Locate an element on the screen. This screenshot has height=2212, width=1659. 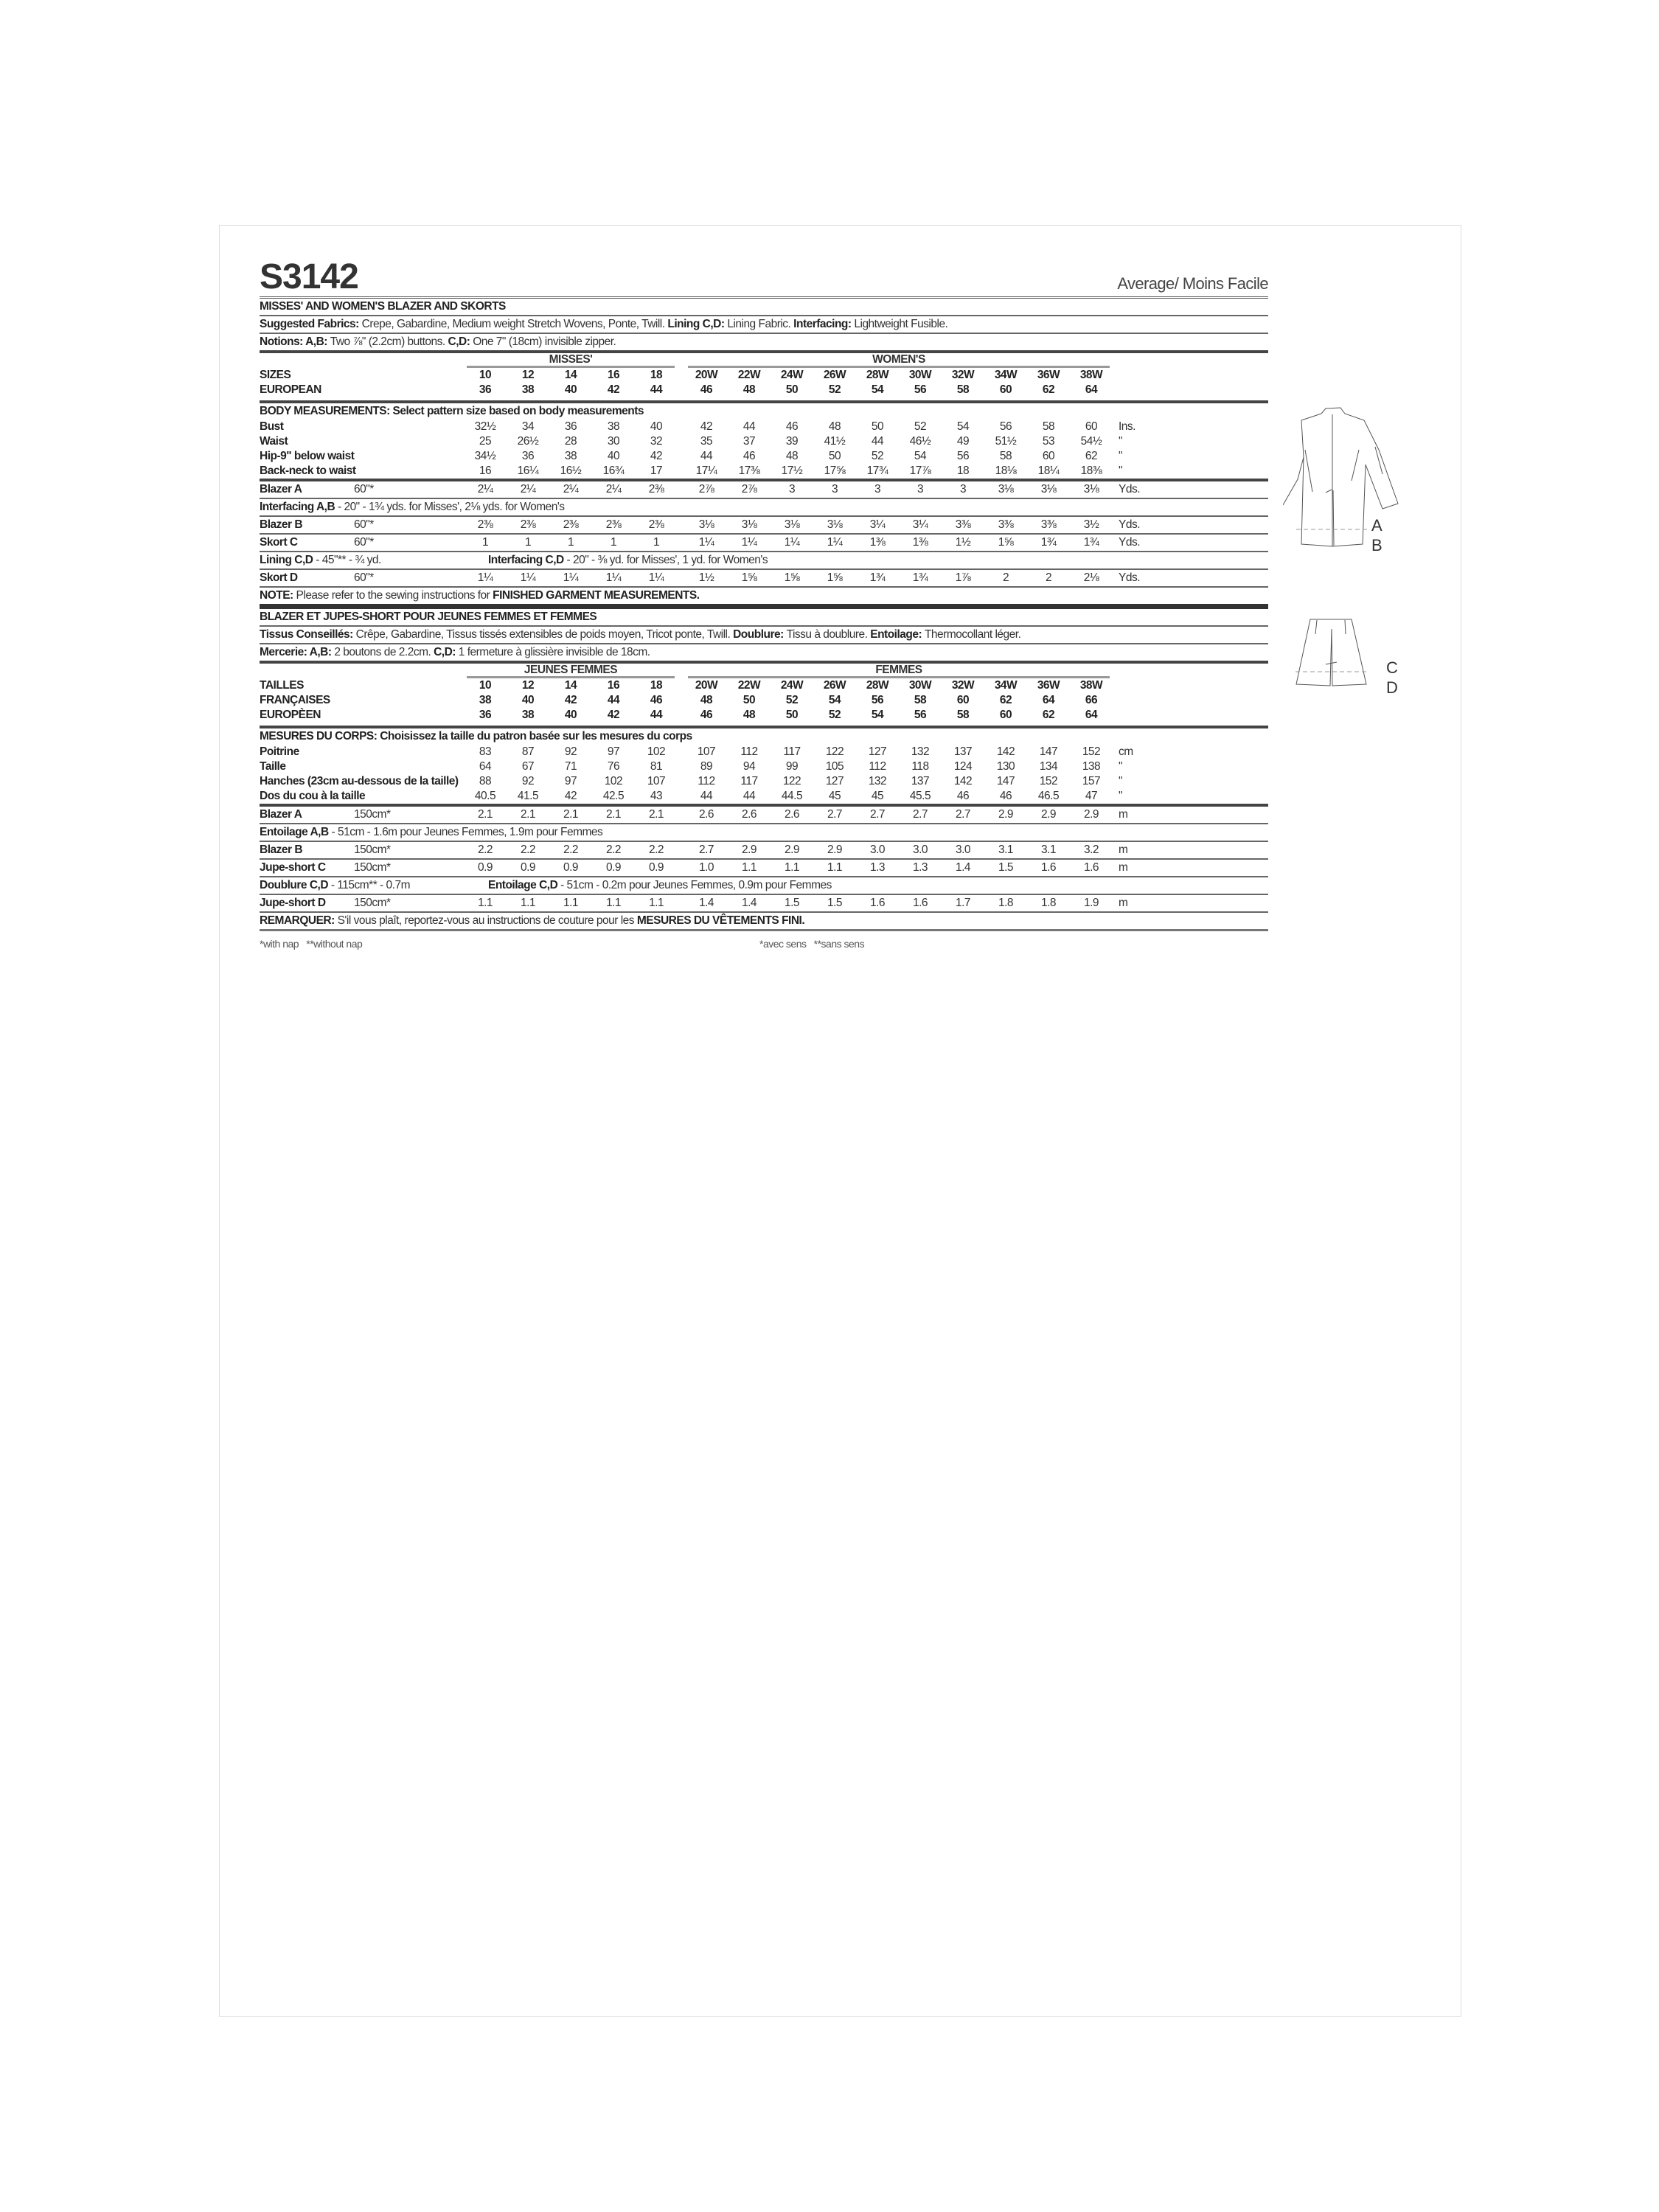
measurement-cell: 38 is located at coordinates (570, 456).